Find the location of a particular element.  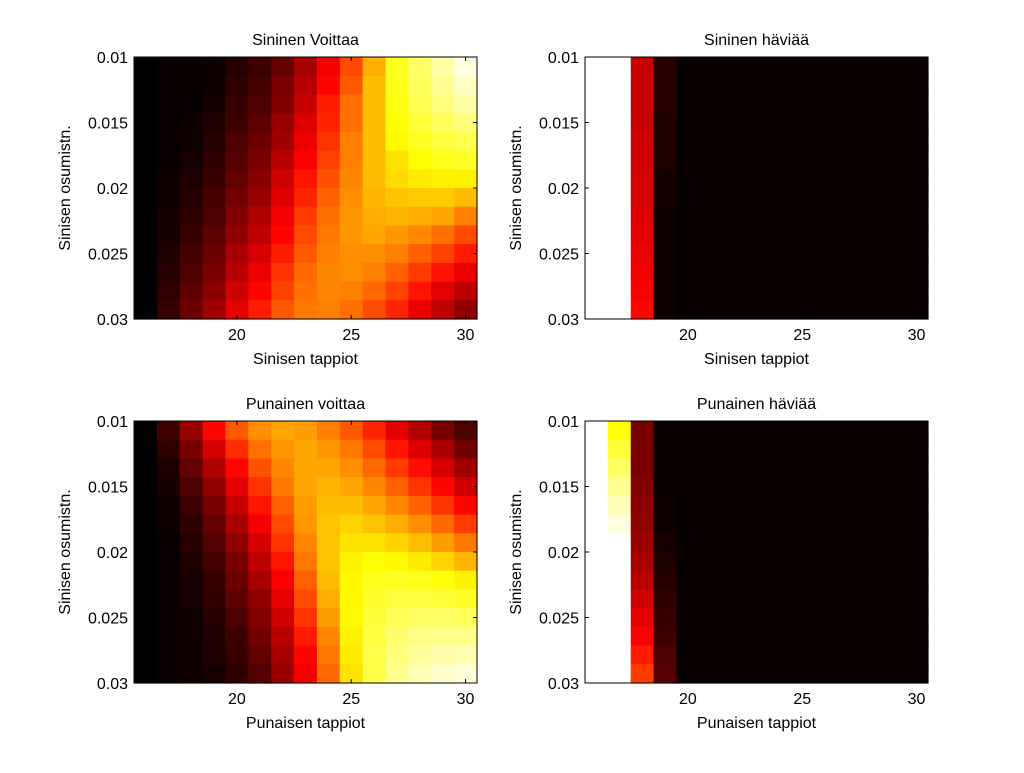

y-tick-label: 0.02 is located at coordinates (563, 553).